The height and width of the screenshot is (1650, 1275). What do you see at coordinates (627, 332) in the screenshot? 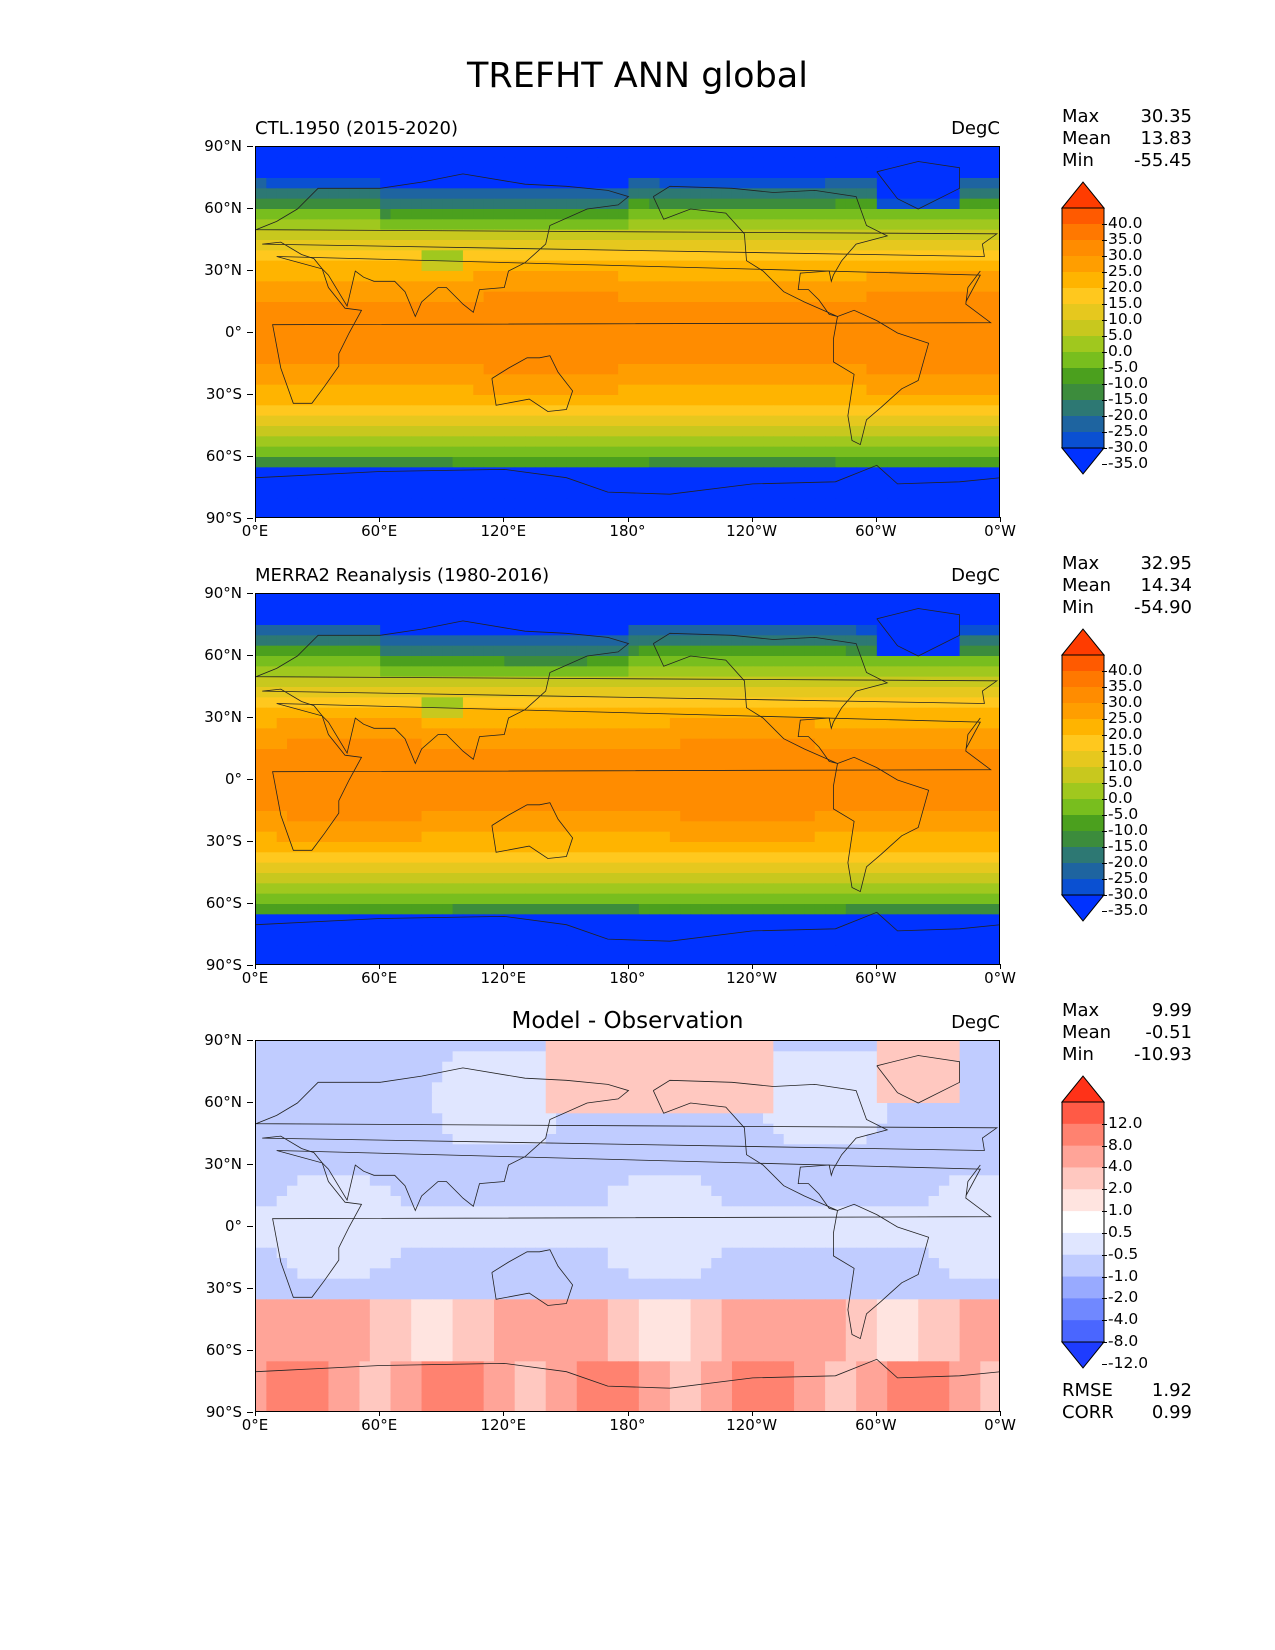
I see `temperature-map` at bounding box center [627, 332].